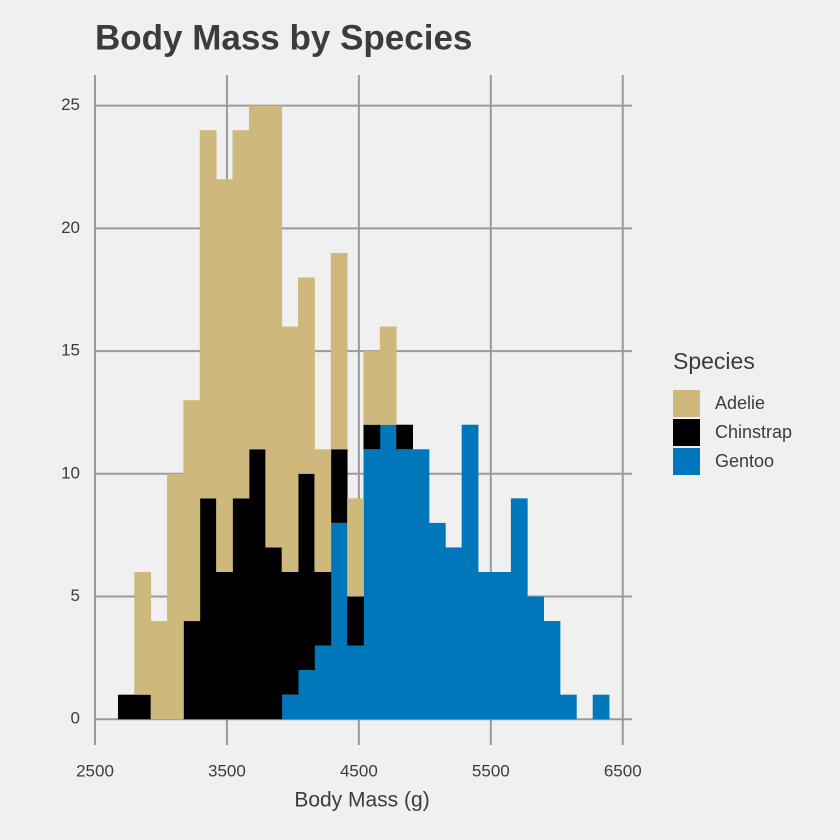  What do you see at coordinates (70, 104) in the screenshot?
I see `y-tick-label: 25` at bounding box center [70, 104].